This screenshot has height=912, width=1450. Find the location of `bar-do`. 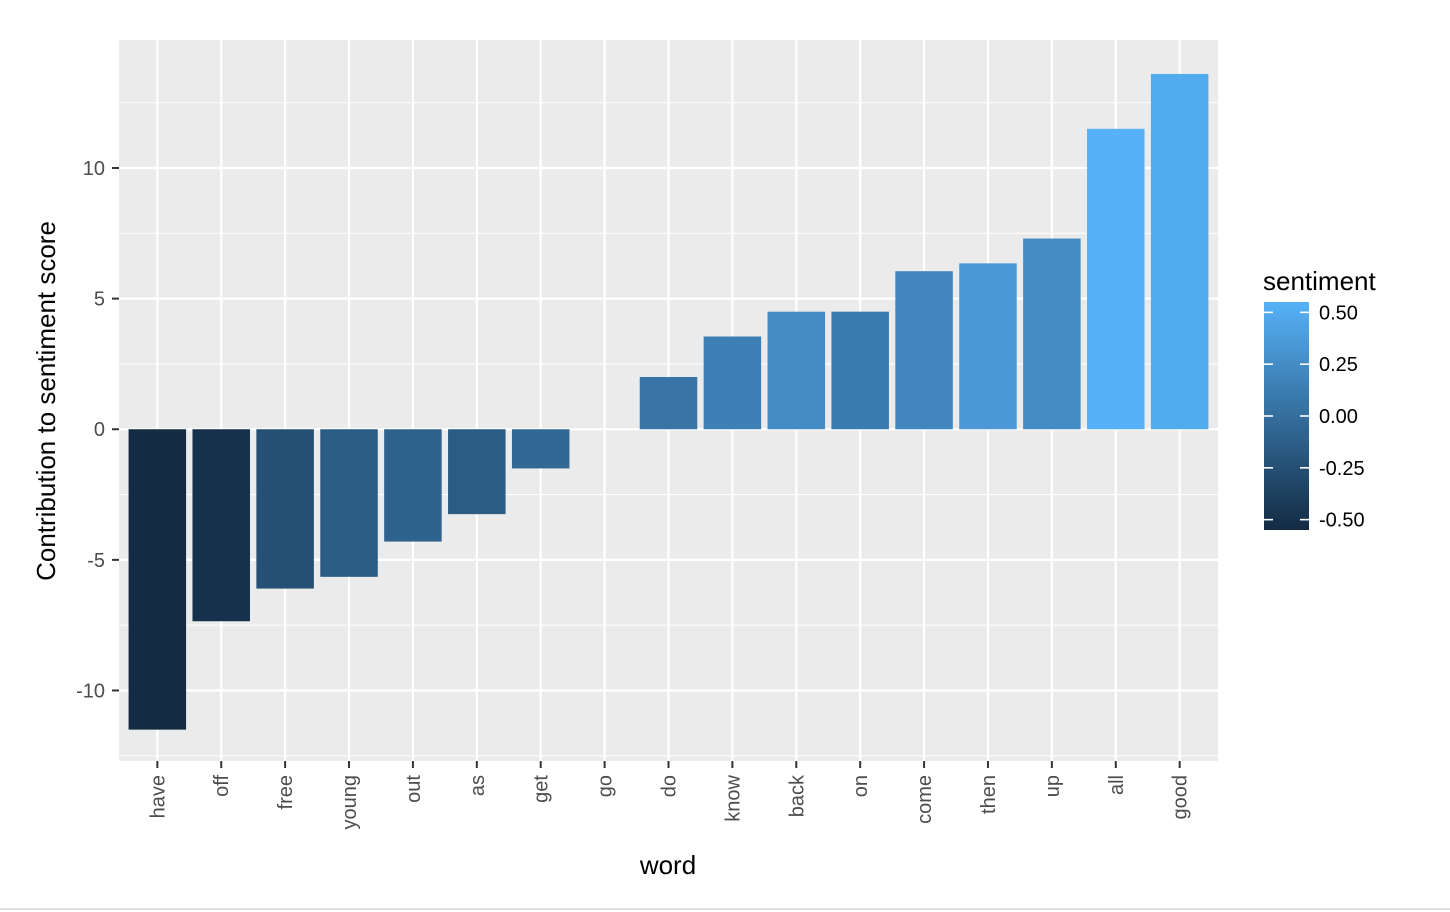

bar-do is located at coordinates (668, 403).